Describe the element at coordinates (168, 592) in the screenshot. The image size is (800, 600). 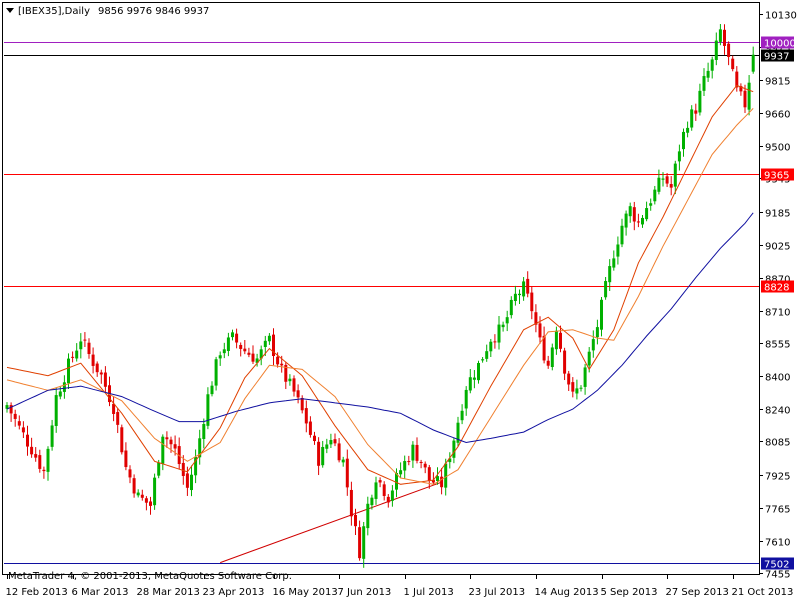
I see `x-tick-label: 28 Mar 2013` at that location.